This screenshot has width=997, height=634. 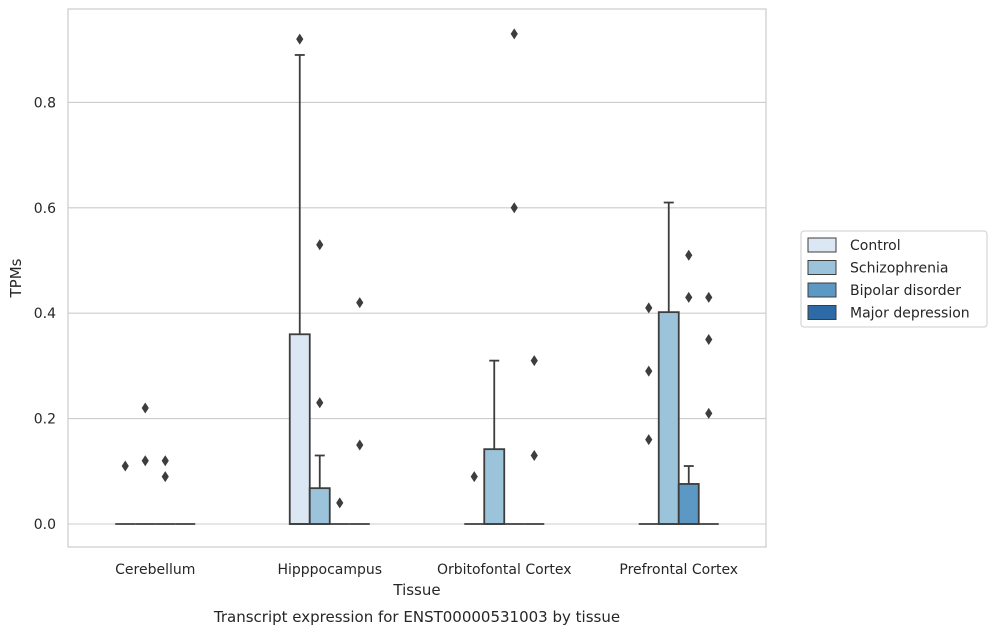 I want to click on legend-frame, so click(x=894, y=279).